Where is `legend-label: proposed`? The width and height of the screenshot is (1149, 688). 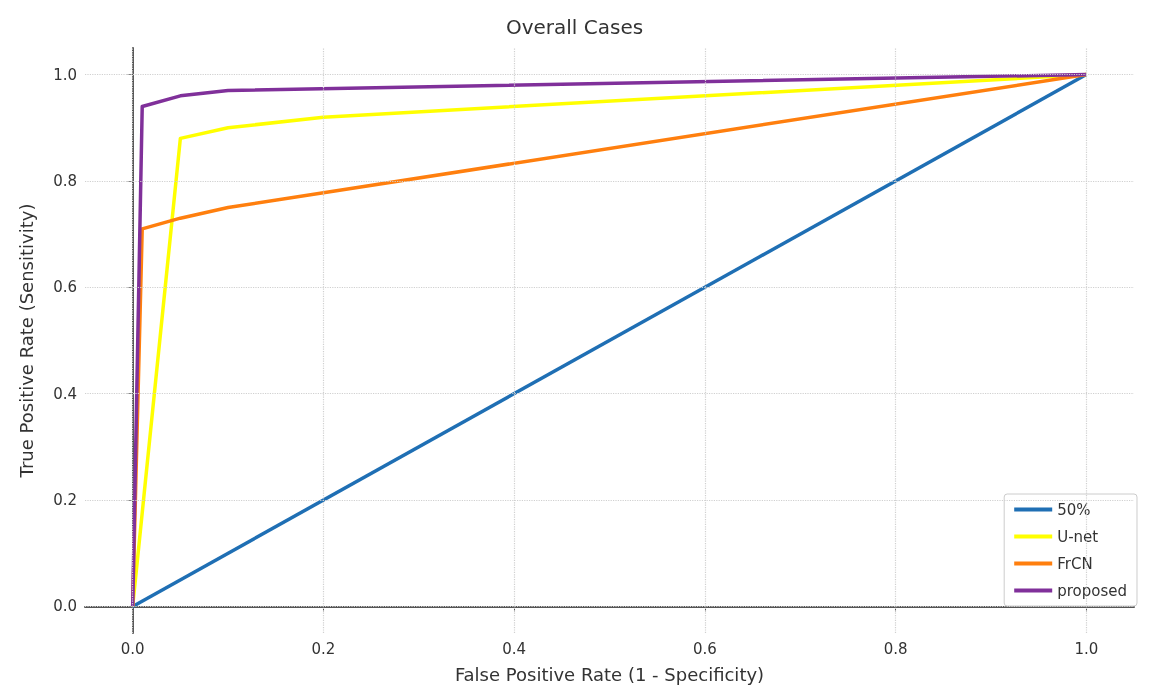 legend-label: proposed is located at coordinates (1092, 590).